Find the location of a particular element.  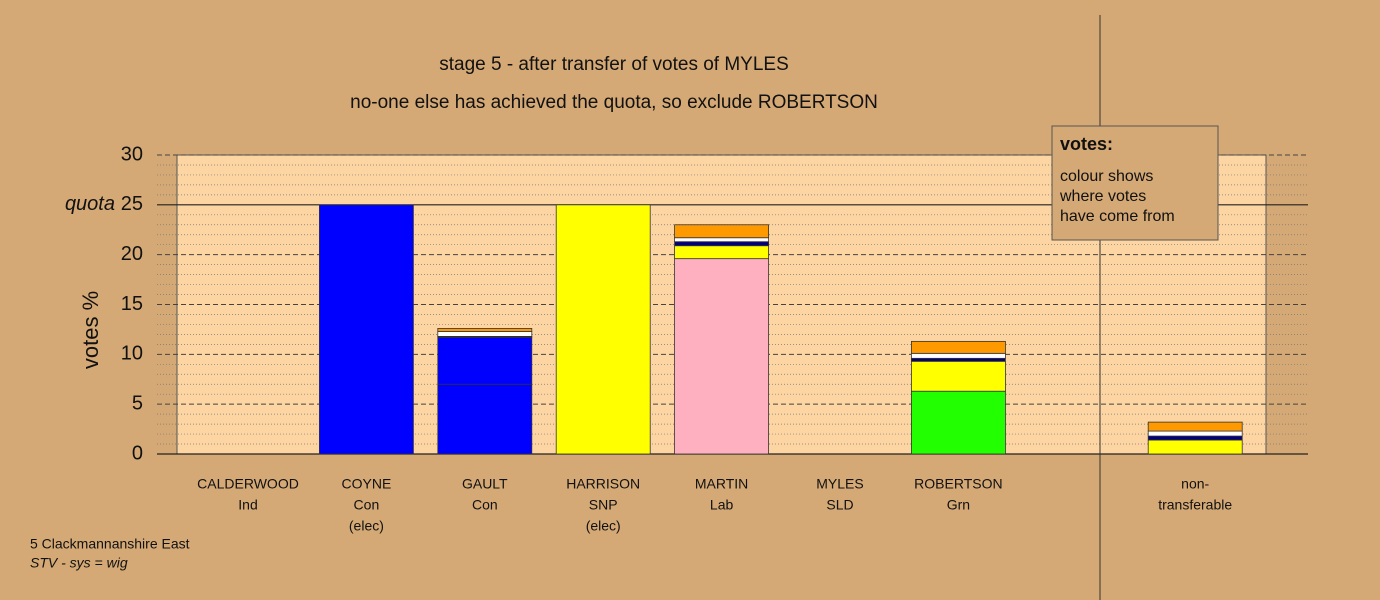

x-tick-label: CALDERWOOD is located at coordinates (248, 484).